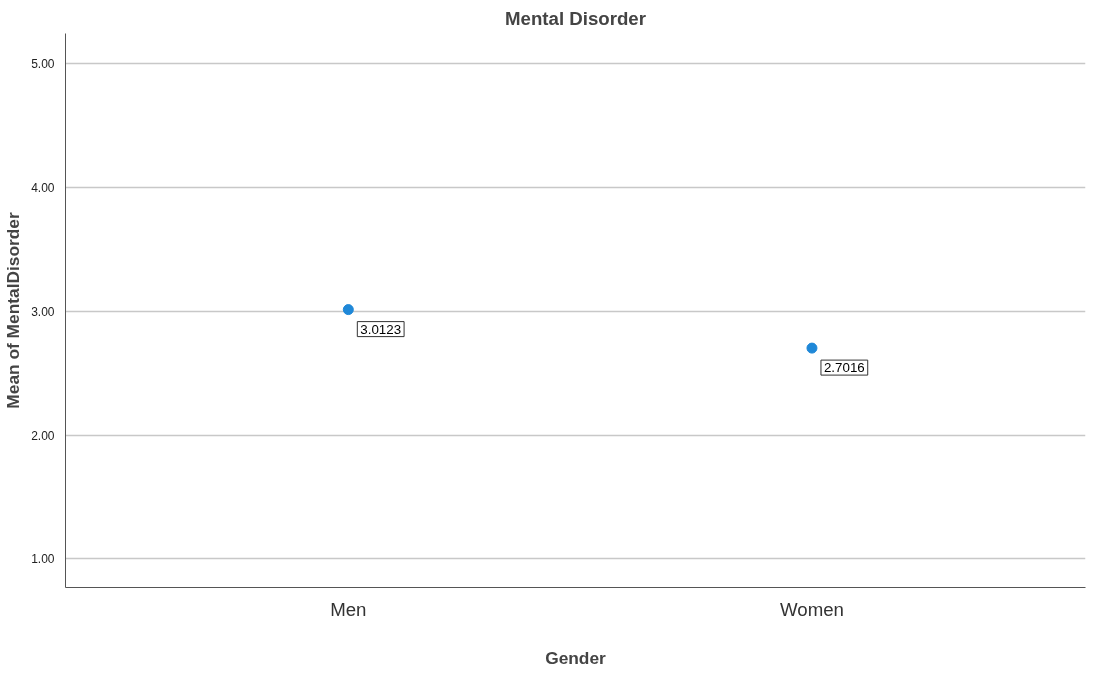  What do you see at coordinates (811, 609) in the screenshot?
I see `x-tick-label: Women` at bounding box center [811, 609].